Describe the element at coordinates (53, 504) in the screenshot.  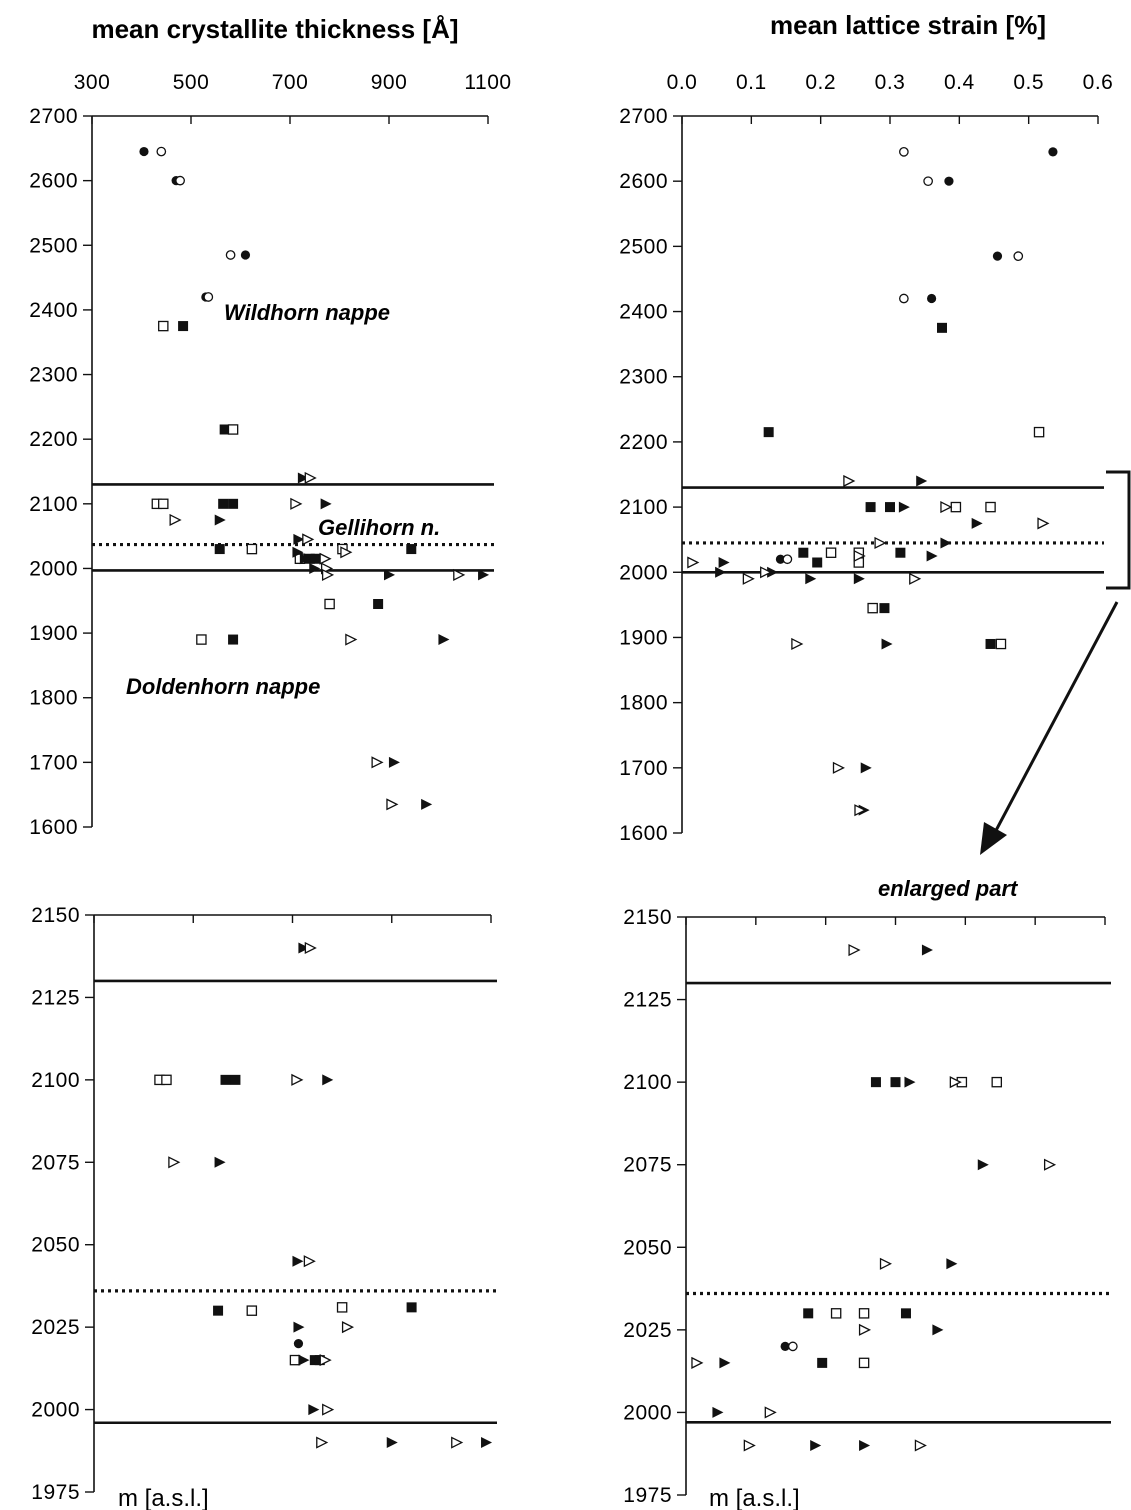
I see `y-tick-label: 2100` at that location.